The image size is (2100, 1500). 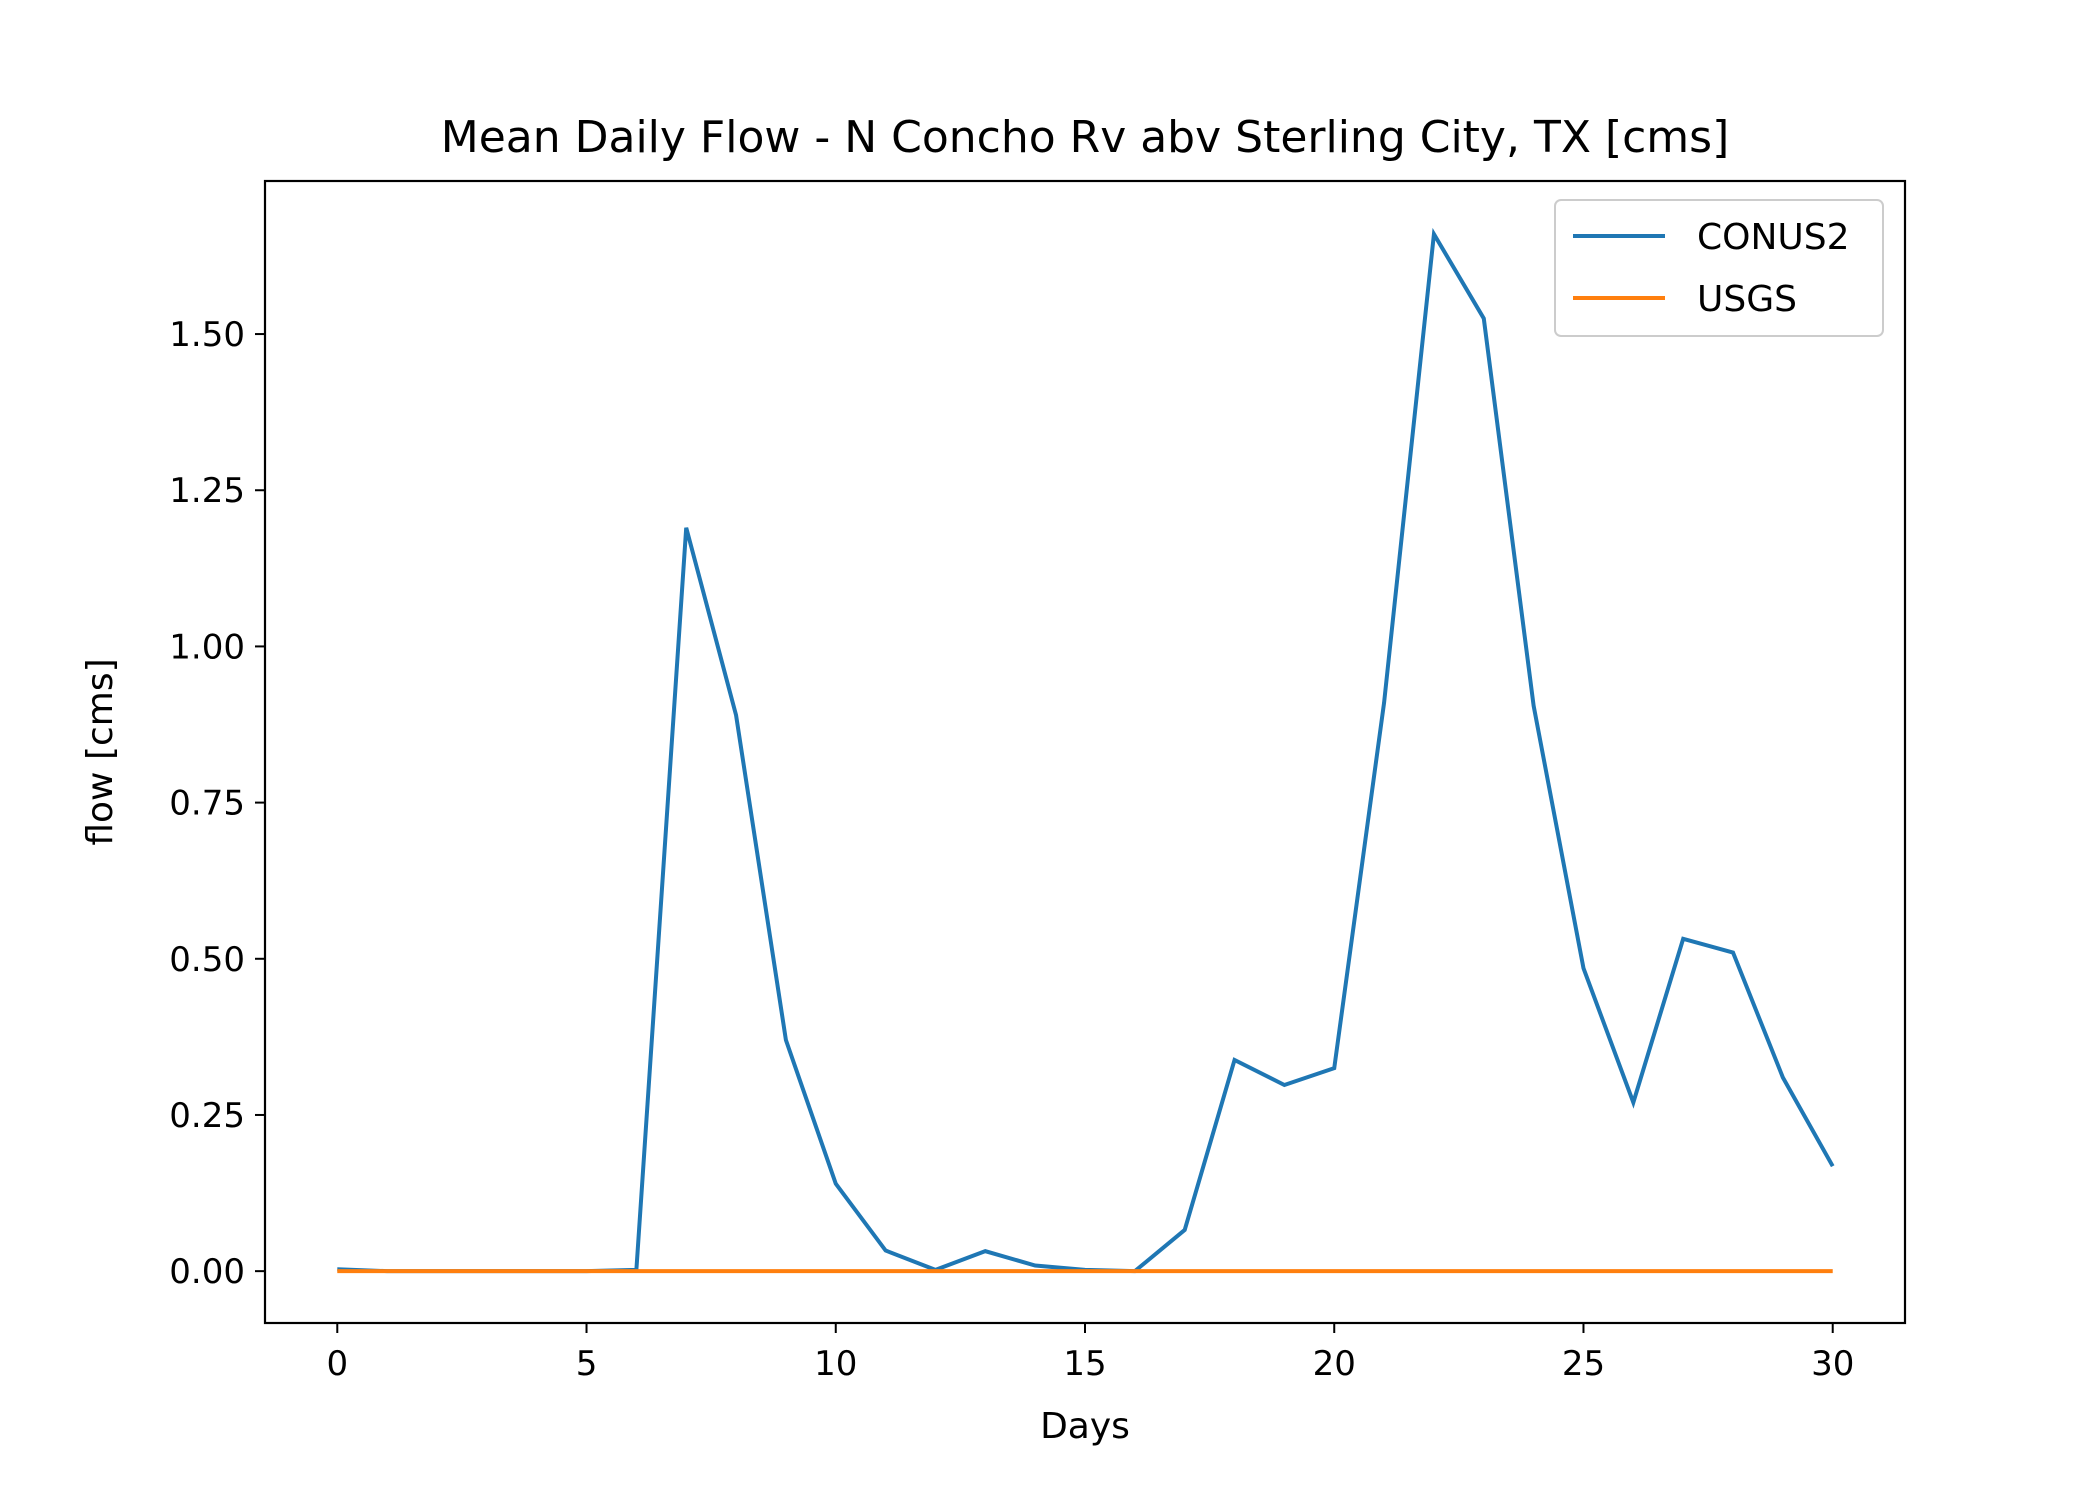 What do you see at coordinates (207, 647) in the screenshot?
I see `y-tick-label: 1.00` at bounding box center [207, 647].